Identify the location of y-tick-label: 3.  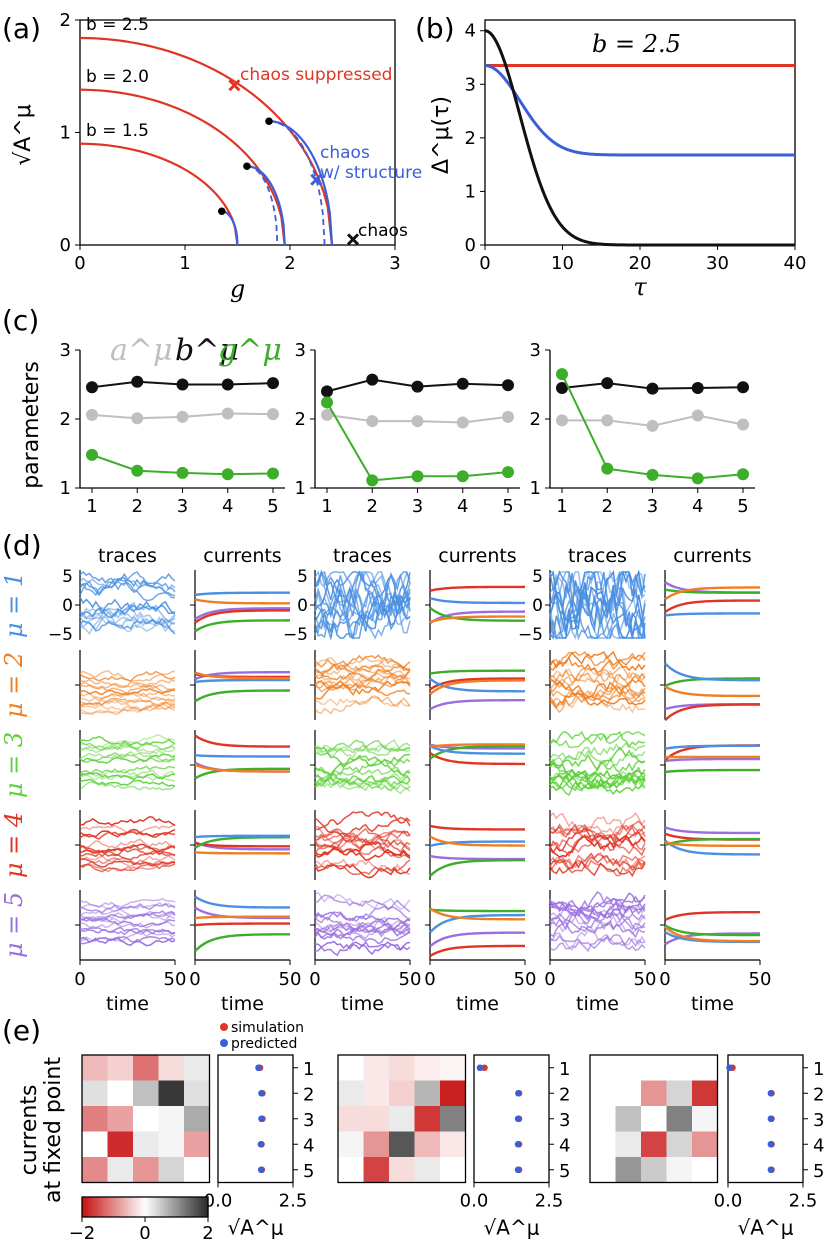
(535, 350).